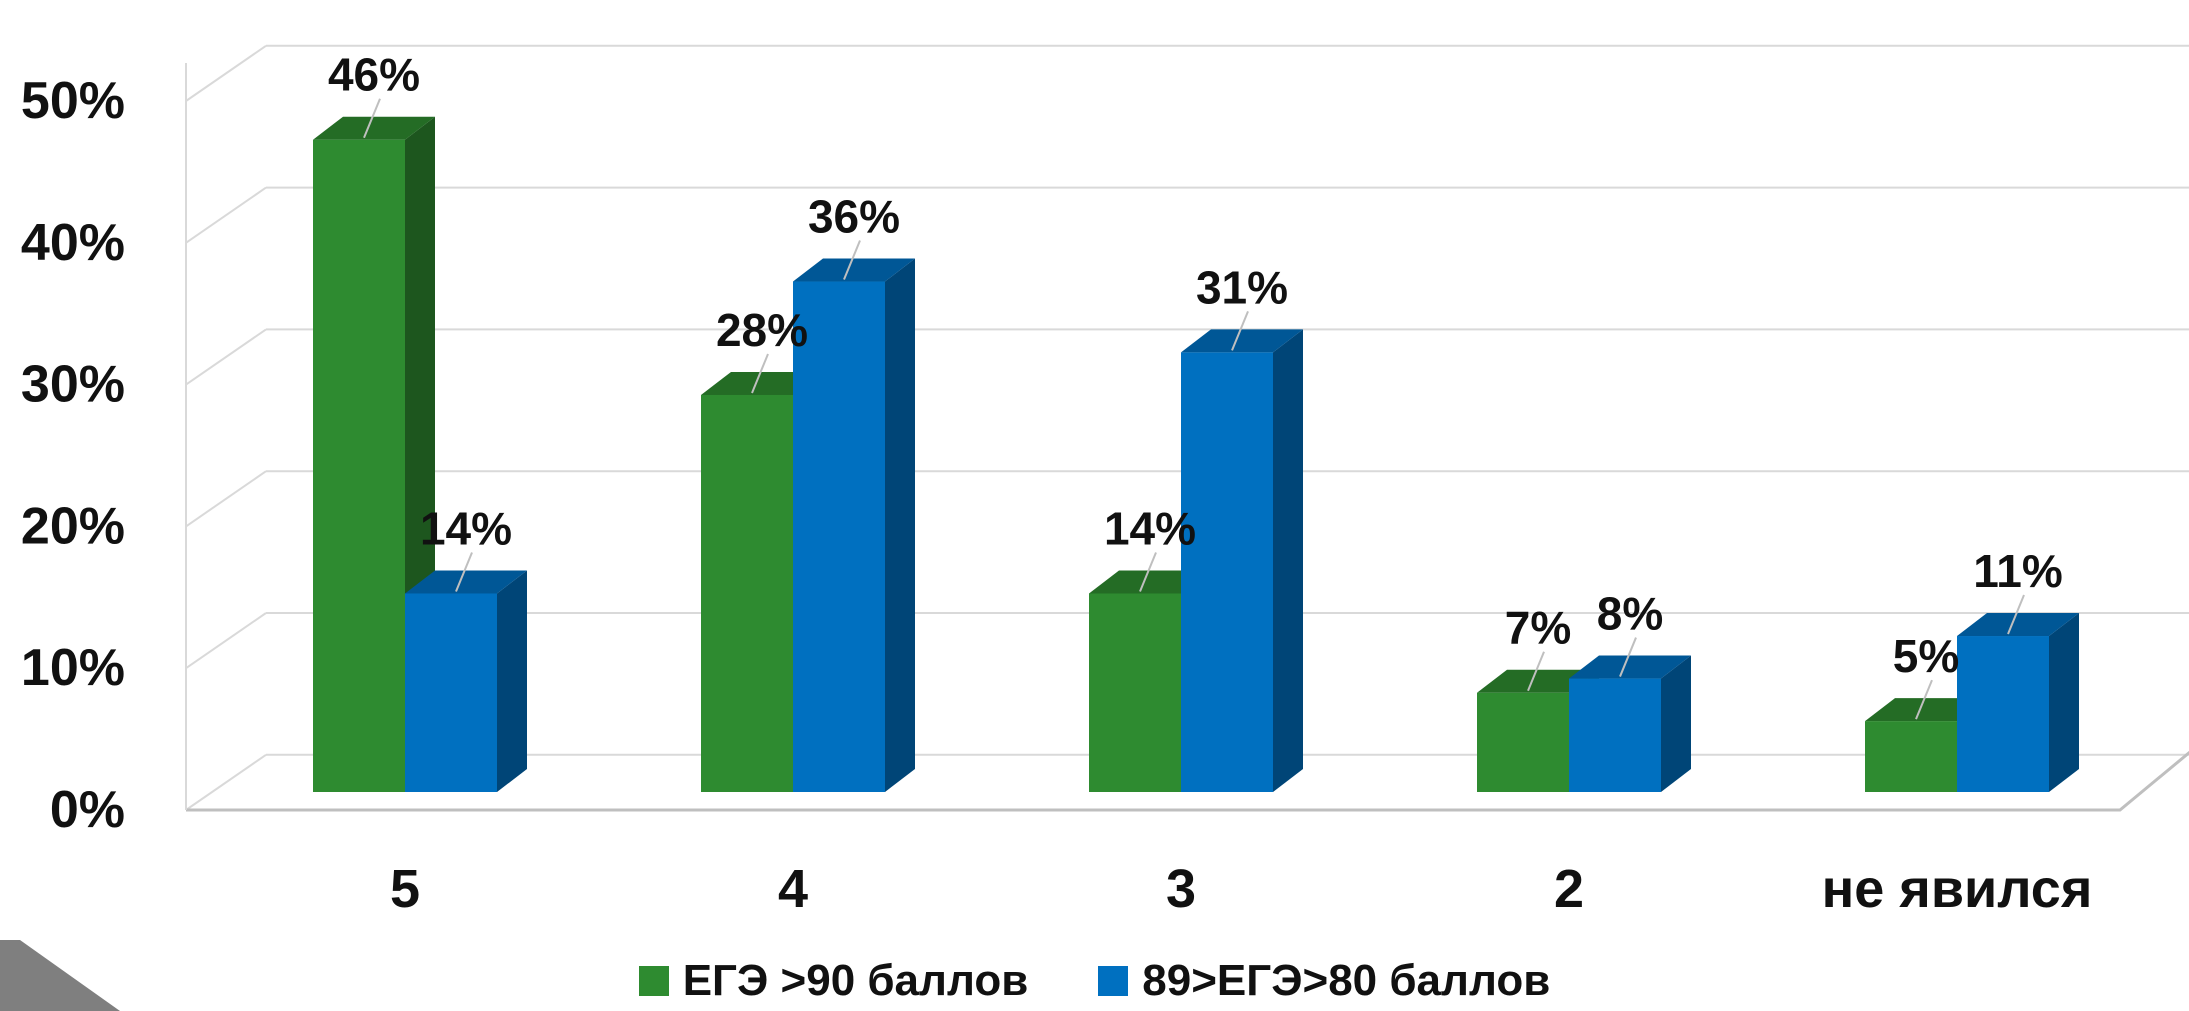 The height and width of the screenshot is (1011, 2189). I want to click on data-label: 7%, so click(1538, 628).